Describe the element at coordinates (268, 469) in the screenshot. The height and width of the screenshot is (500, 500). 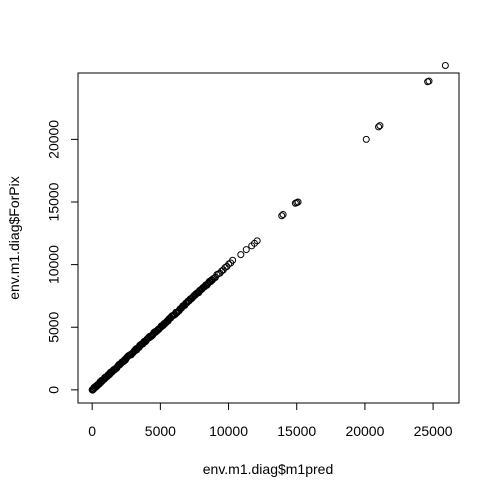
I see `x-axis-title: env.m1.diag$m1pred` at that location.